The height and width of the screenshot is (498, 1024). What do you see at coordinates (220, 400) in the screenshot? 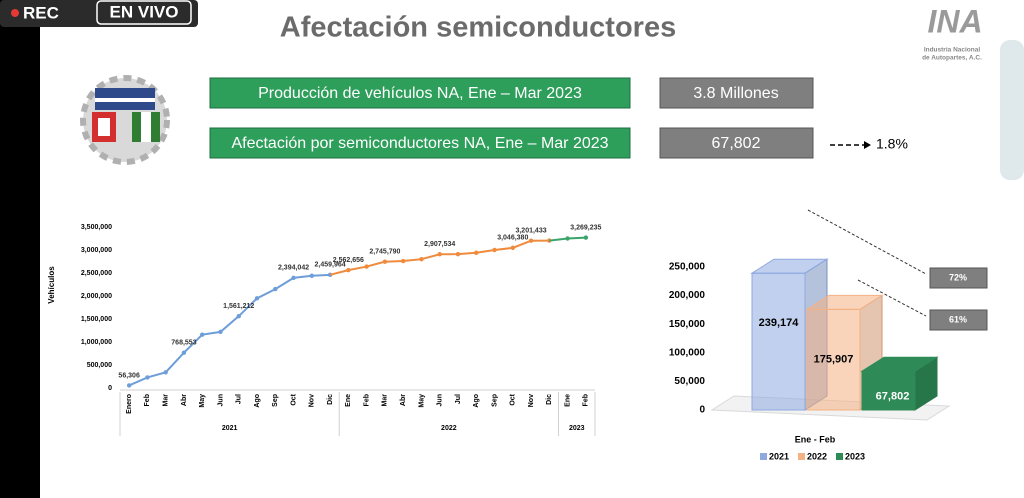
I see `x-tick-label: Jun` at bounding box center [220, 400].